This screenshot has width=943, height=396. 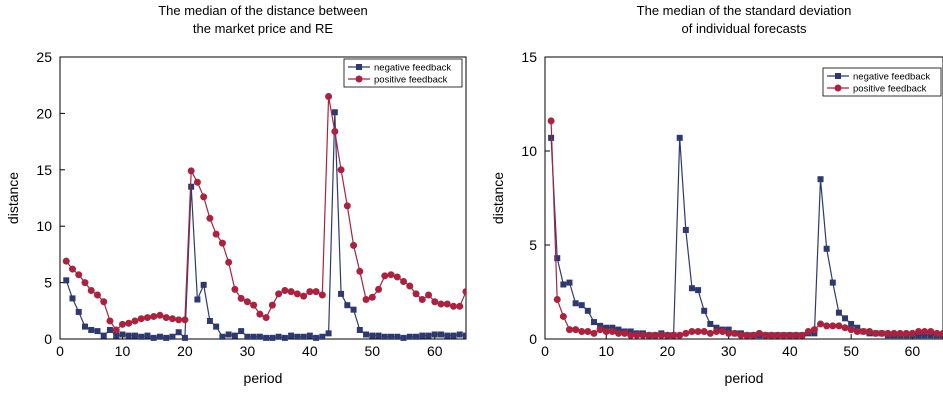 What do you see at coordinates (263, 10) in the screenshot?
I see `chart-title-line: The median of the distance between` at bounding box center [263, 10].